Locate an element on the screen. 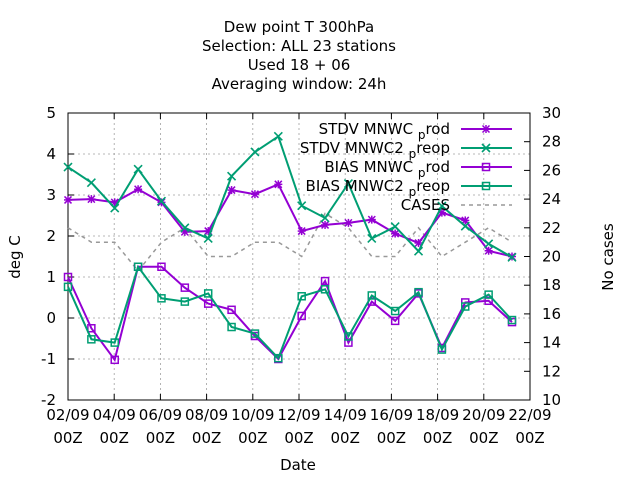  x-tick-label-day: 12/09 is located at coordinates (298, 415).